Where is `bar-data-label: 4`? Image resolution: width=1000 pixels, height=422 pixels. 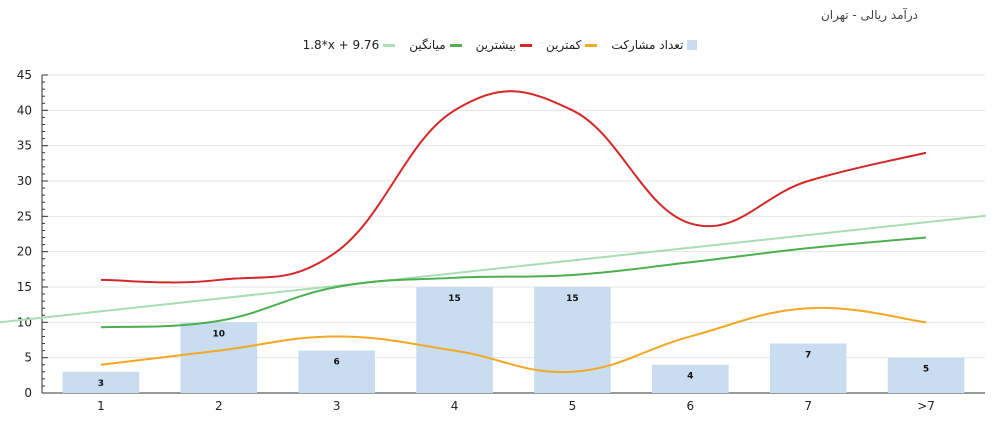 bar-data-label: 4 is located at coordinates (690, 377).